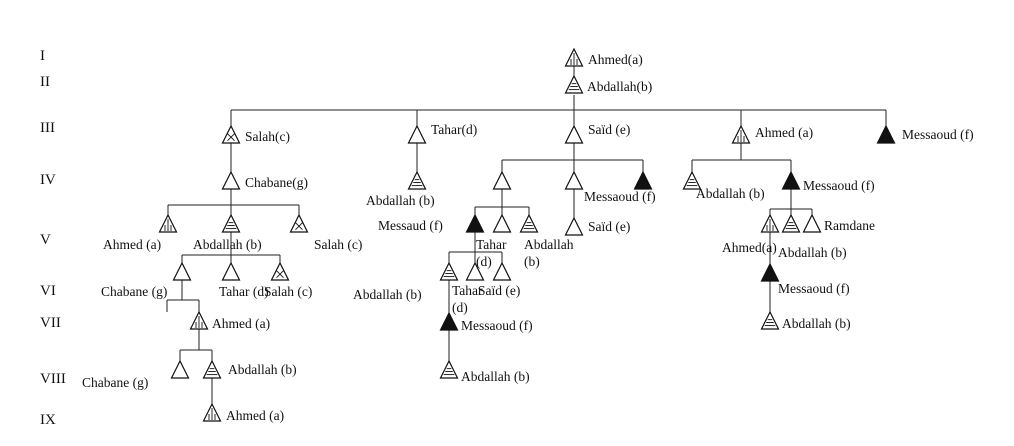  I want to click on generation-label: VI, so click(48, 291).